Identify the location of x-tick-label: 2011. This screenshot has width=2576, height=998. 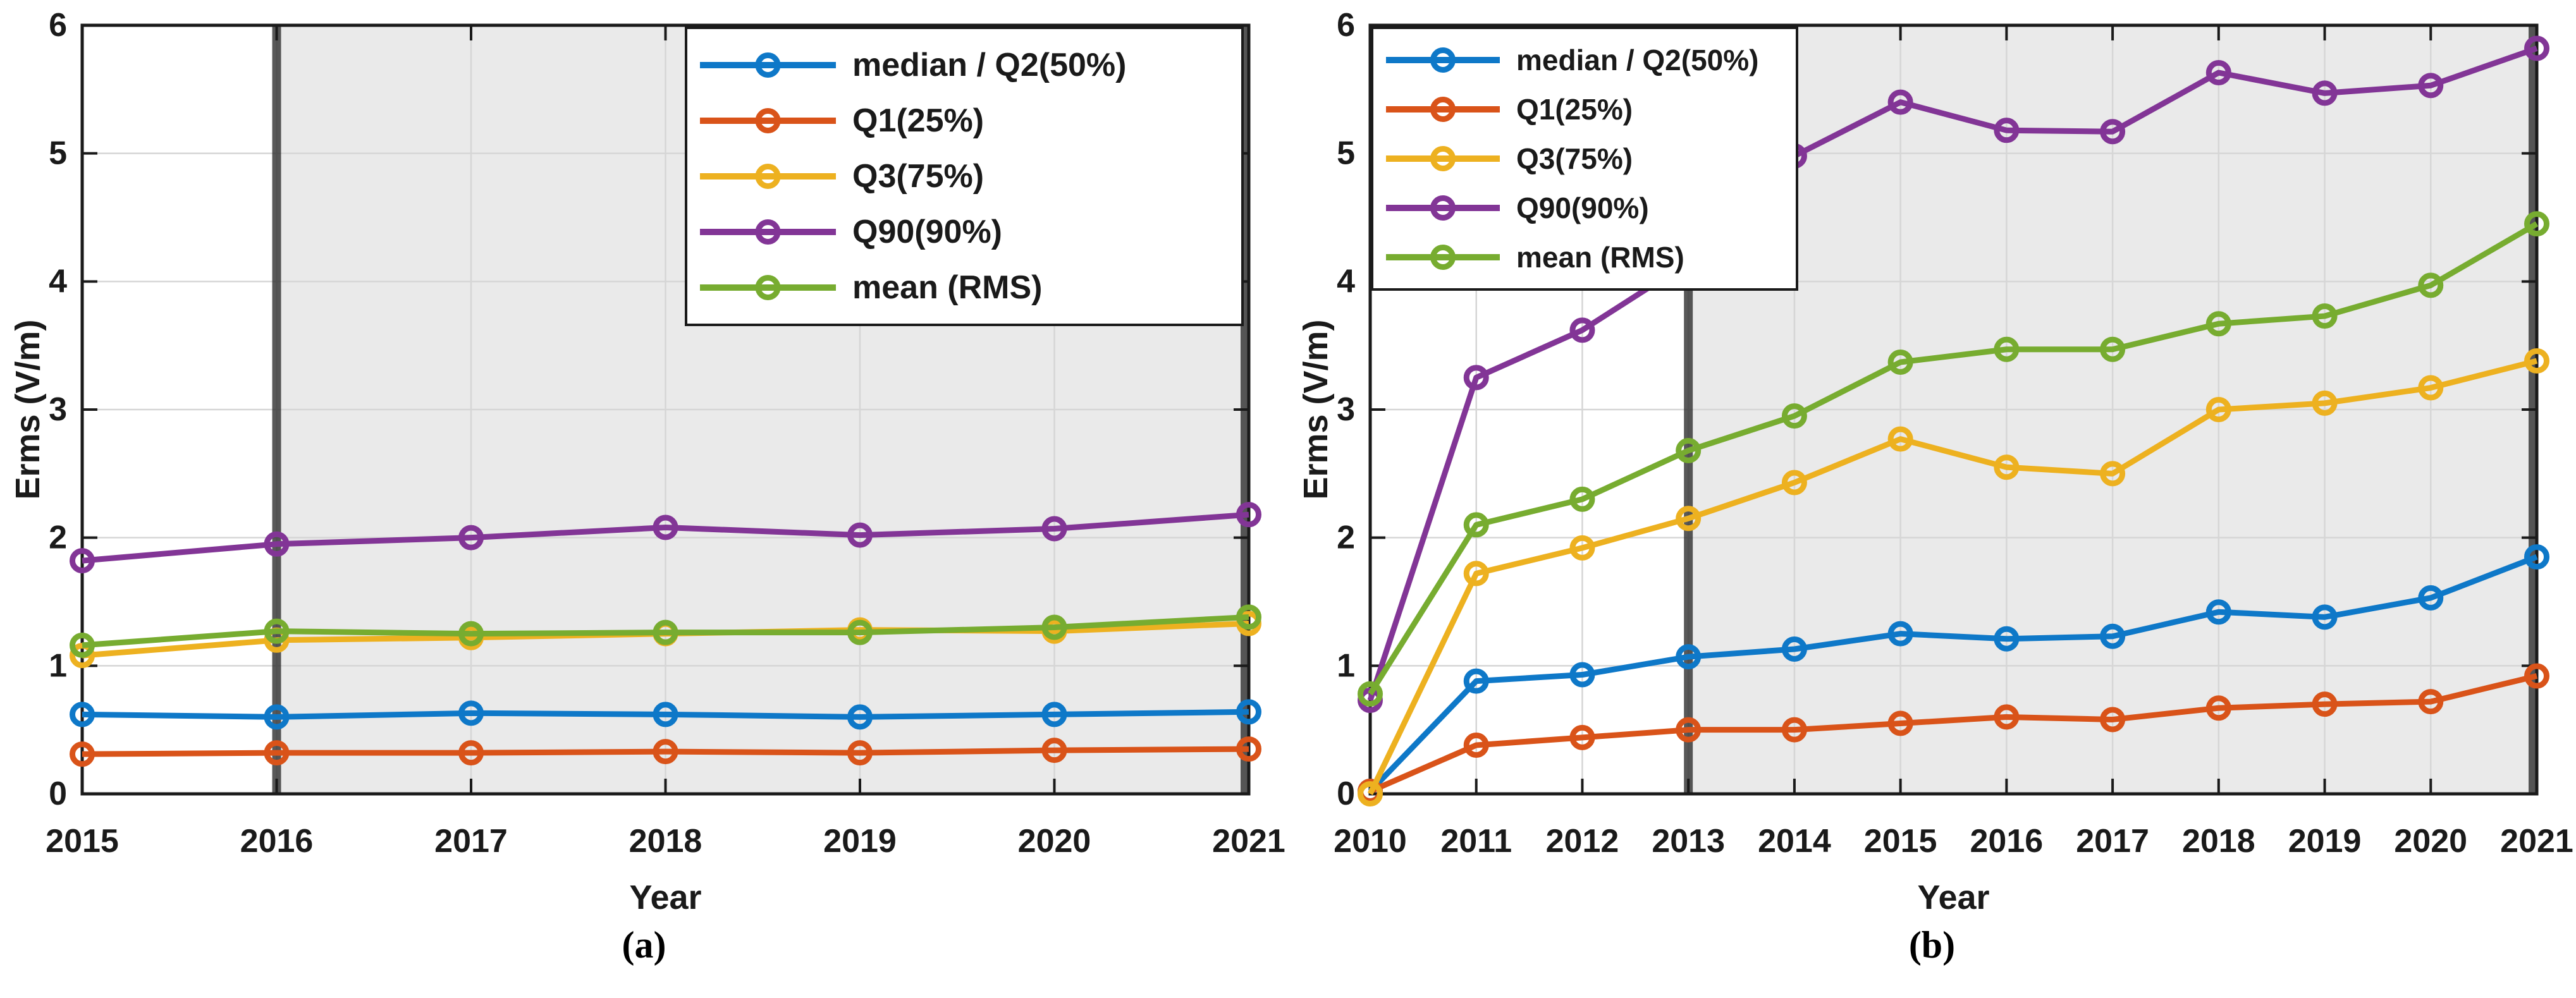
(1476, 842).